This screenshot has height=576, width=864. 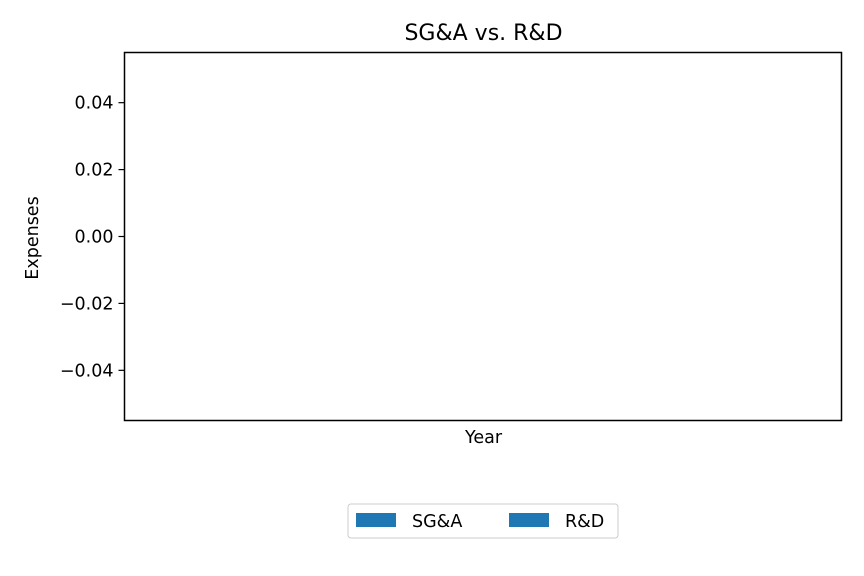 What do you see at coordinates (437, 522) in the screenshot?
I see `legend-label-sga: SG&A` at bounding box center [437, 522].